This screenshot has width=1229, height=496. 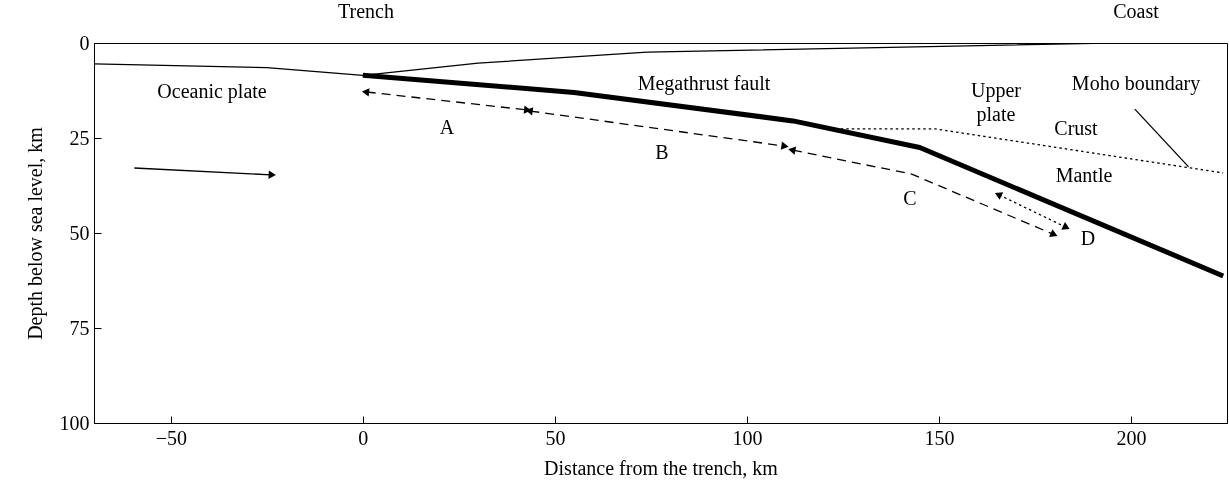 I want to click on annotation: D, so click(x=1088, y=238).